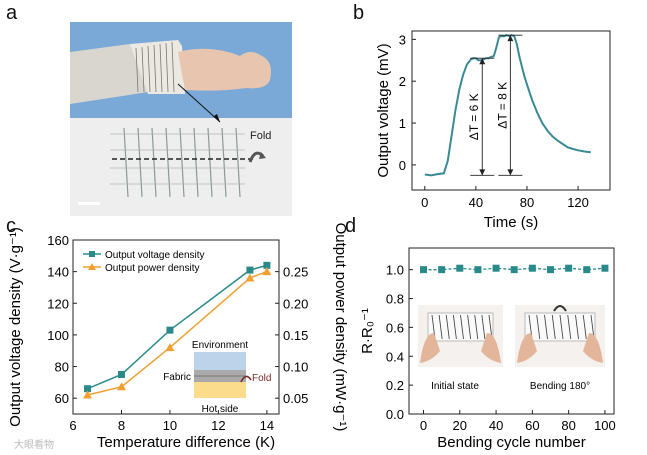 The height and width of the screenshot is (455, 647). What do you see at coordinates (58, 272) in the screenshot?
I see `c-ytick-label: 140` at bounding box center [58, 272].